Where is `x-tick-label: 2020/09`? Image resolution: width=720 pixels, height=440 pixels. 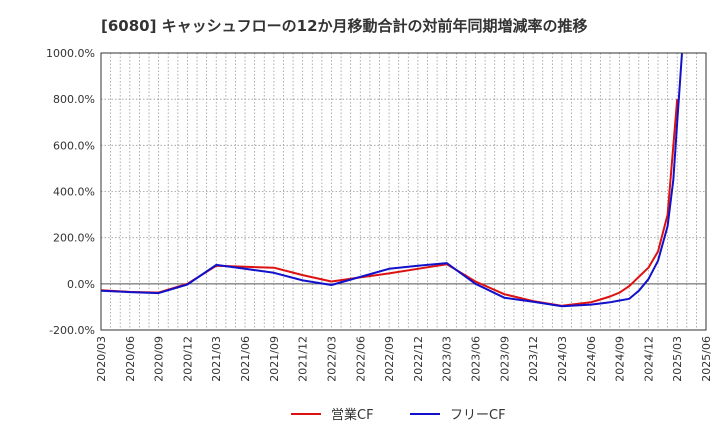 x-tick-label: 2020/09 is located at coordinates (159, 359).